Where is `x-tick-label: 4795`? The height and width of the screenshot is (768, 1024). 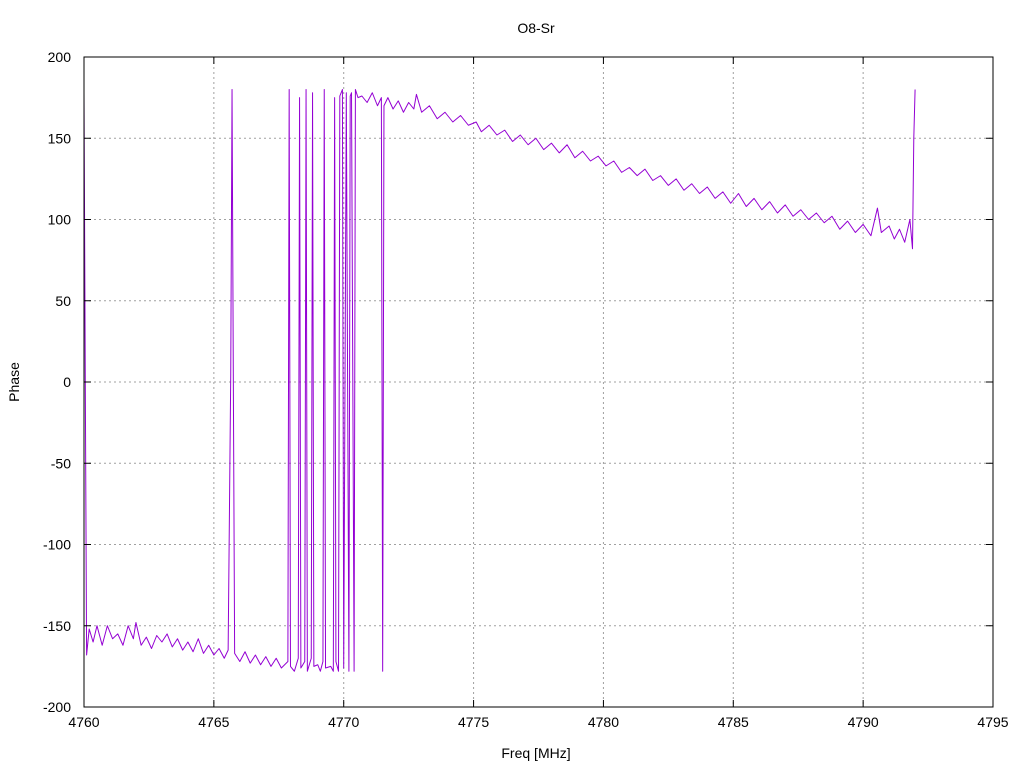
x-tick-label: 4795 is located at coordinates (992, 722).